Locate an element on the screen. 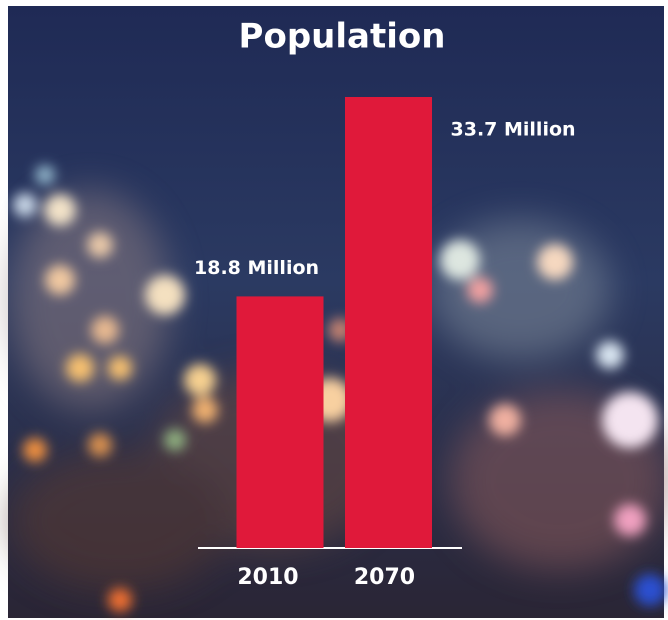  chart-title: Population is located at coordinates (342, 37).